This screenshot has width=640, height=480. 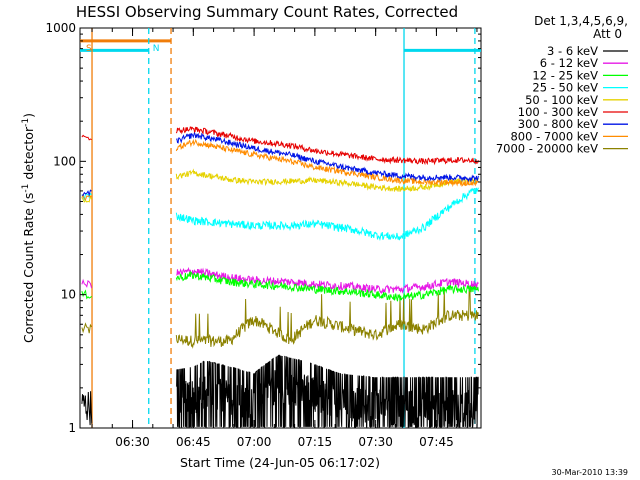 What do you see at coordinates (436, 442) in the screenshot?
I see `x-tick-label: 07:45` at bounding box center [436, 442].